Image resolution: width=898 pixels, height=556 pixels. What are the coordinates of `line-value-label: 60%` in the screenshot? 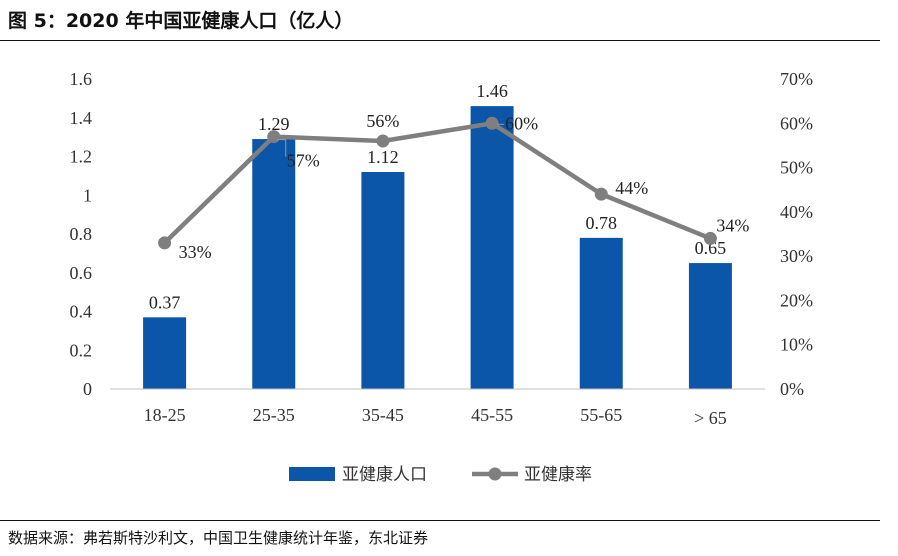 It's located at (521, 123).